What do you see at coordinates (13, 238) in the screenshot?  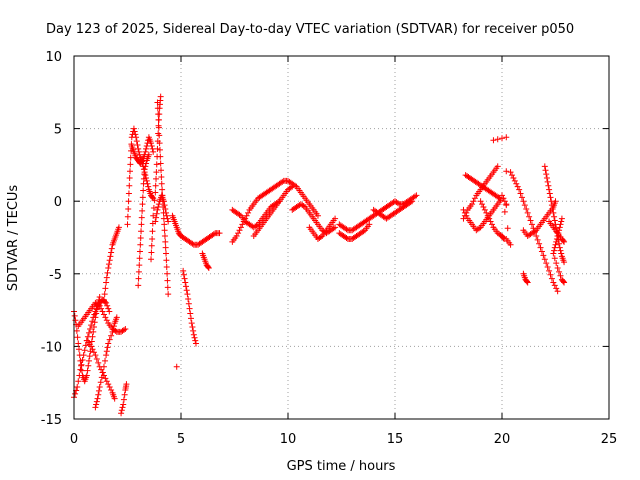 I see `y-axis-label: SDTVAR / TECUs` at bounding box center [13, 238].